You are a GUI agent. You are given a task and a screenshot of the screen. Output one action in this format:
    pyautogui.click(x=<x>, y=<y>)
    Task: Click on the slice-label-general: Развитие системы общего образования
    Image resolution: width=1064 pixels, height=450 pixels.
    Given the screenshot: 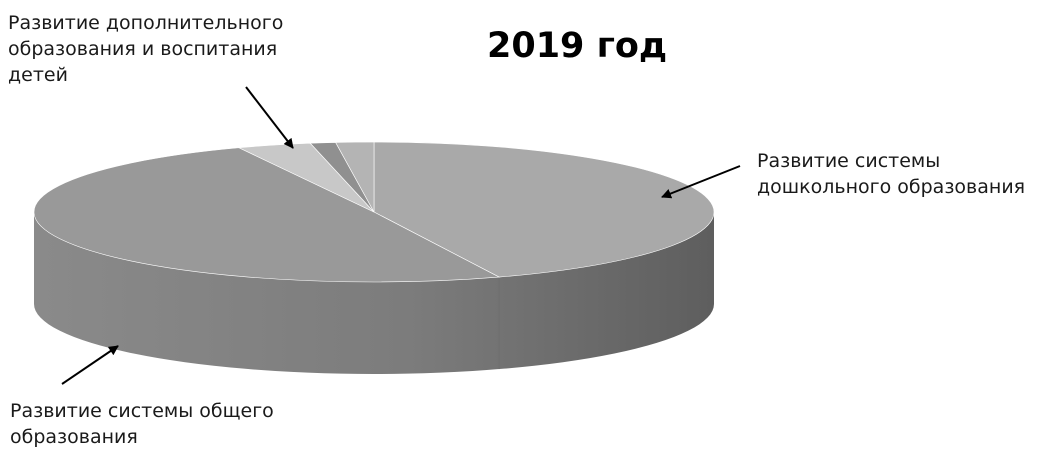 What is the action you would take?
    pyautogui.click(x=142, y=424)
    